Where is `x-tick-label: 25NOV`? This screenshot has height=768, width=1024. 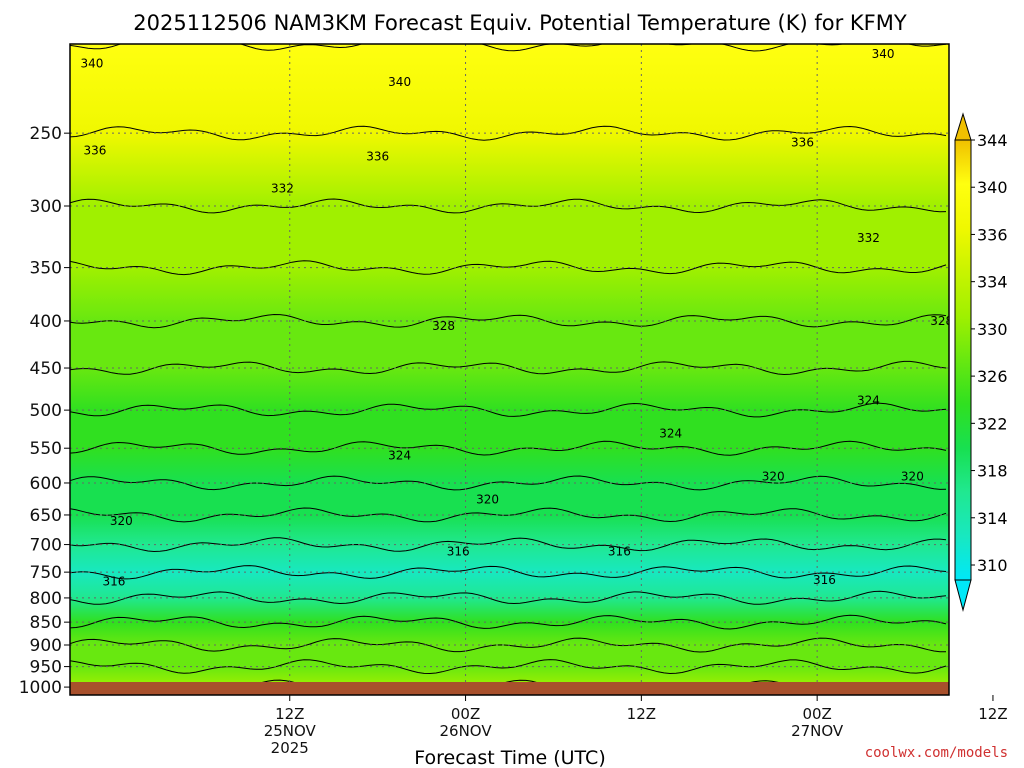
x-tick-label: 25NOV is located at coordinates (290, 731).